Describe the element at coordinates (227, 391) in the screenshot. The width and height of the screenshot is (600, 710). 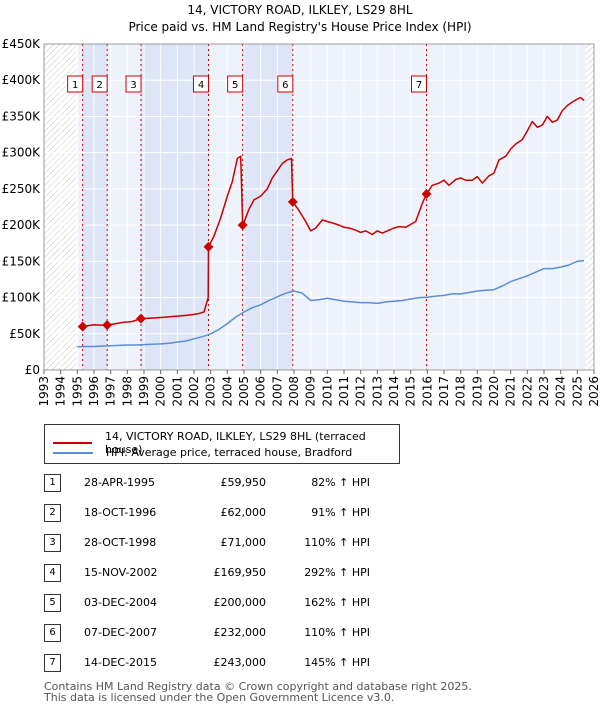
I see `x-tick-label: 2004` at that location.